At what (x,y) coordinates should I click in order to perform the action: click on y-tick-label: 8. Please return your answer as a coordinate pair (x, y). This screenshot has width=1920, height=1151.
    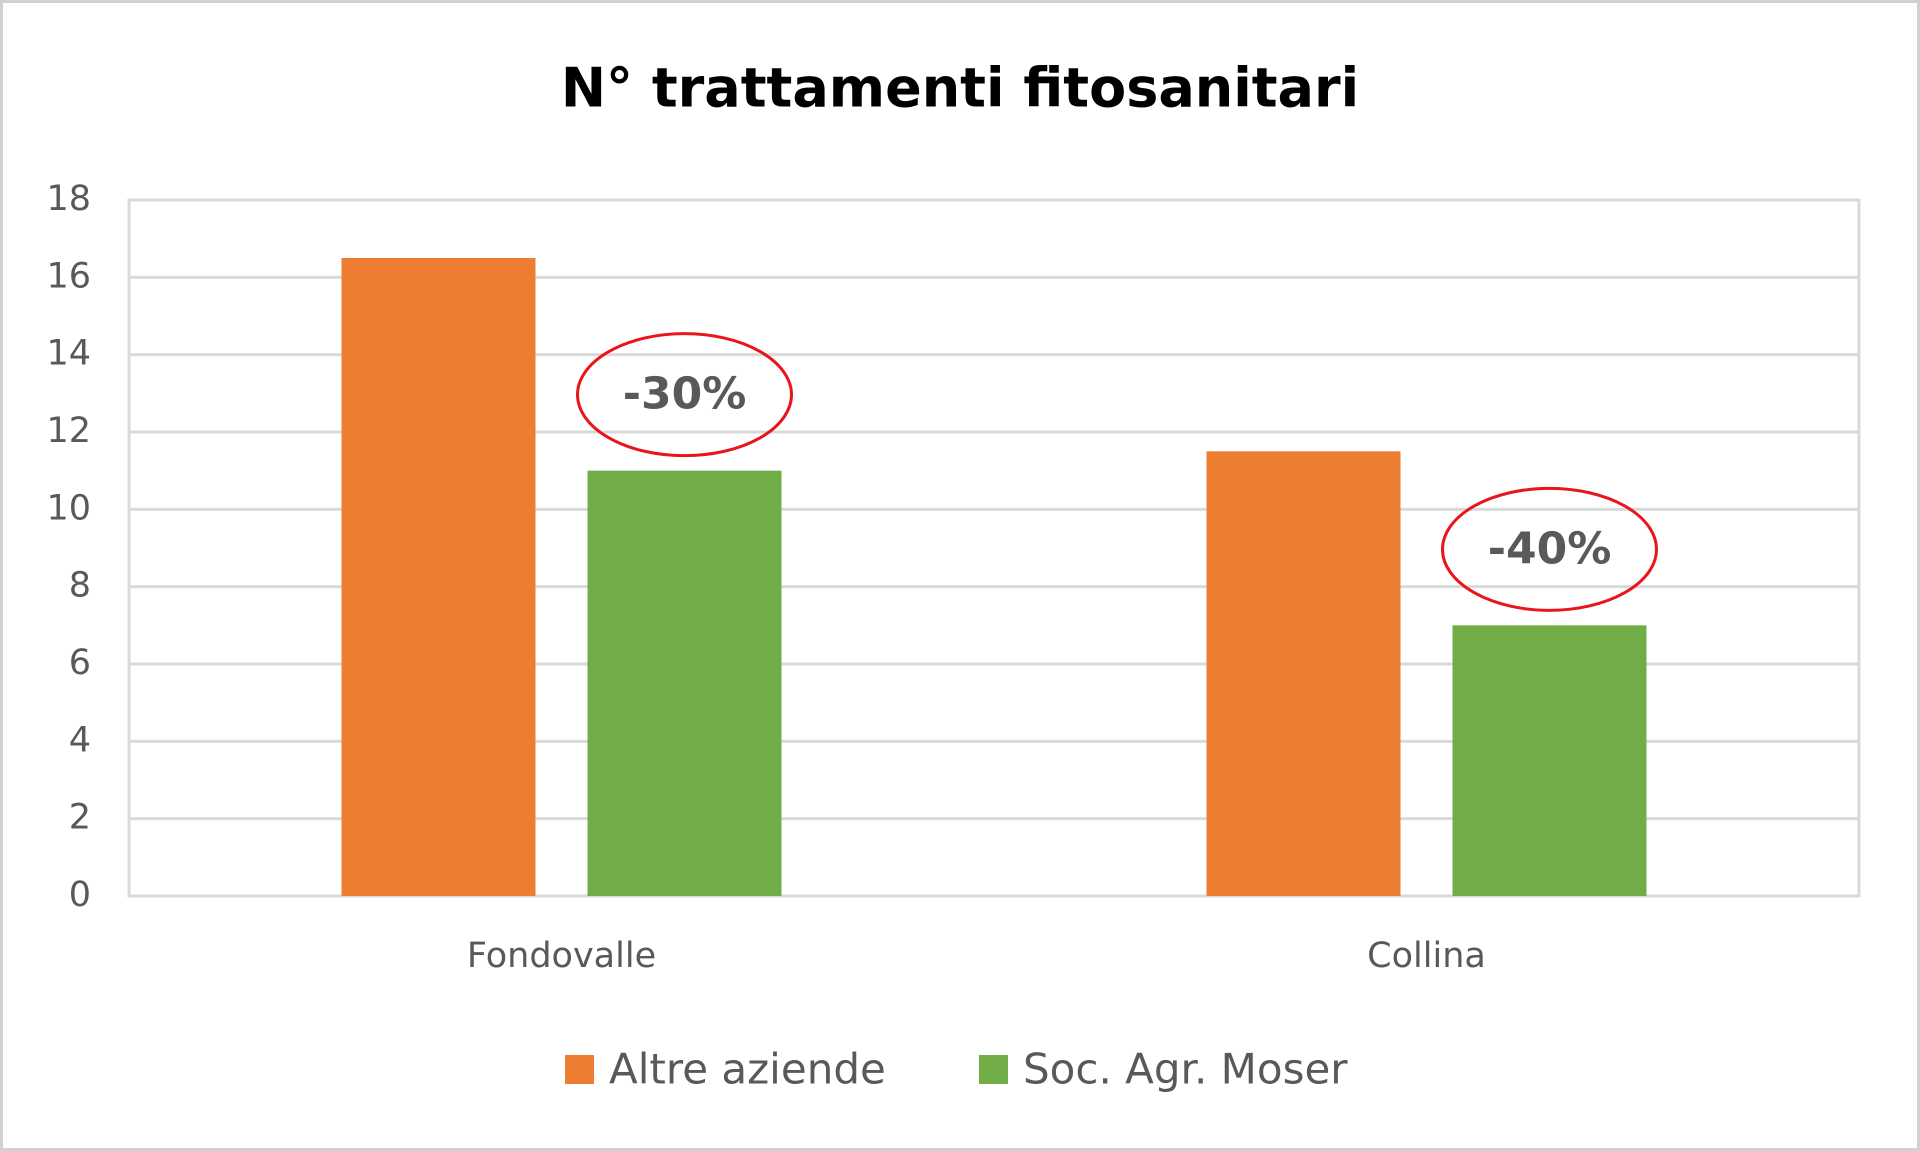
    Looking at the image, I should click on (80, 586).